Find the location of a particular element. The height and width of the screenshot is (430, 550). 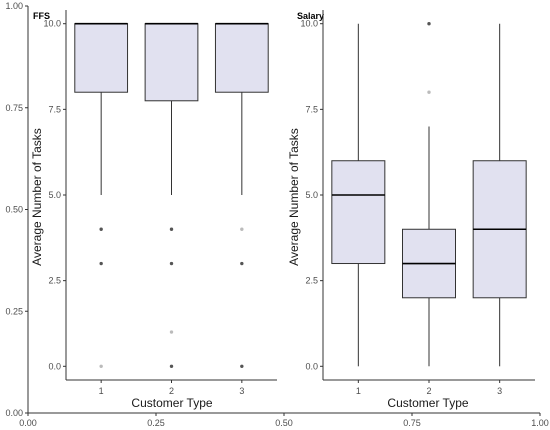

outer-x-tick-label: 0.25 is located at coordinates (156, 423).